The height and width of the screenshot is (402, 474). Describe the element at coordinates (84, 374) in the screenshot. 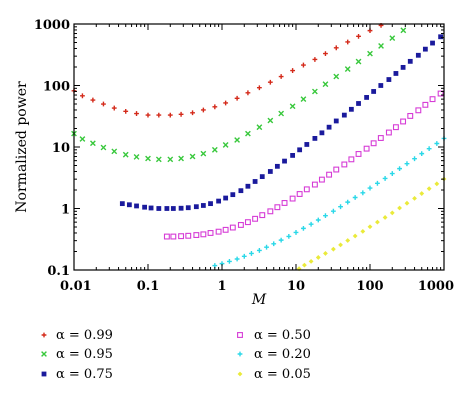

I see `legend-label: α = 0.75` at that location.